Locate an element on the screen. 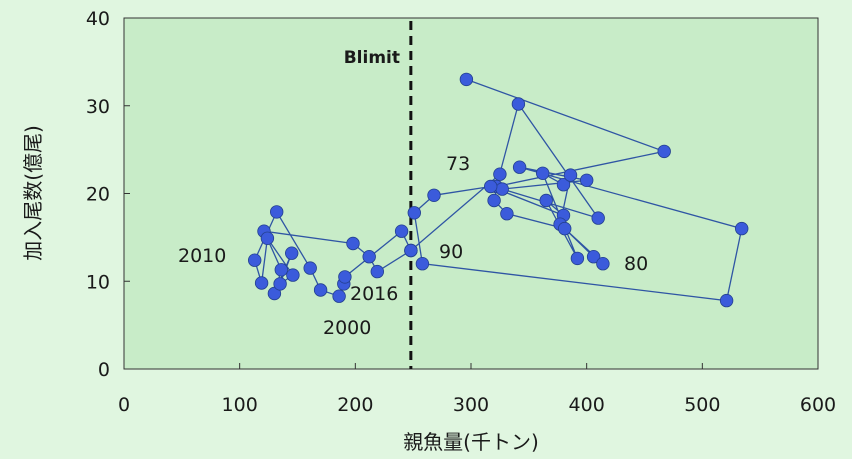 This screenshot has height=459, width=852. x-tick-label: 100 is located at coordinates (240, 405).